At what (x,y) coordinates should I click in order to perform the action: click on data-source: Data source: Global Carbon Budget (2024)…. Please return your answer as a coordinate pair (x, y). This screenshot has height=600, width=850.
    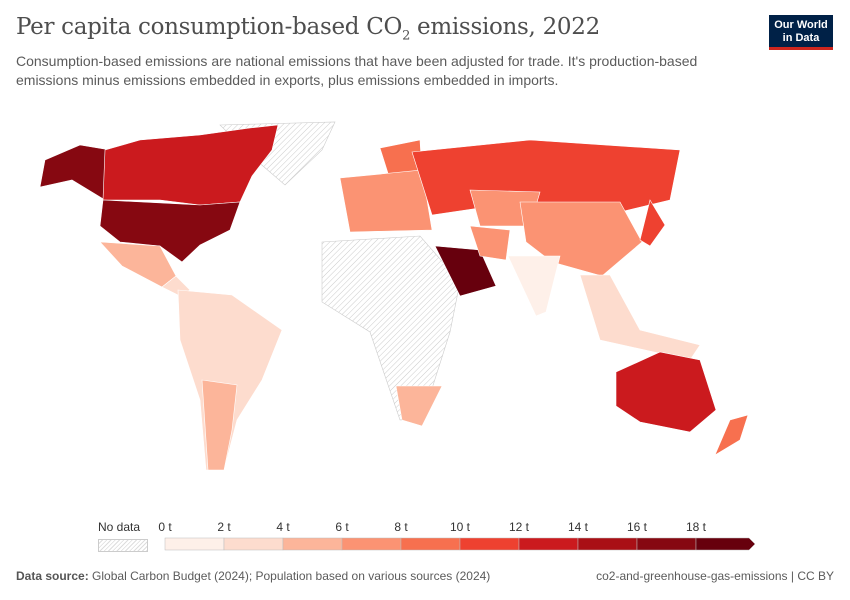
    Looking at the image, I should click on (253, 576).